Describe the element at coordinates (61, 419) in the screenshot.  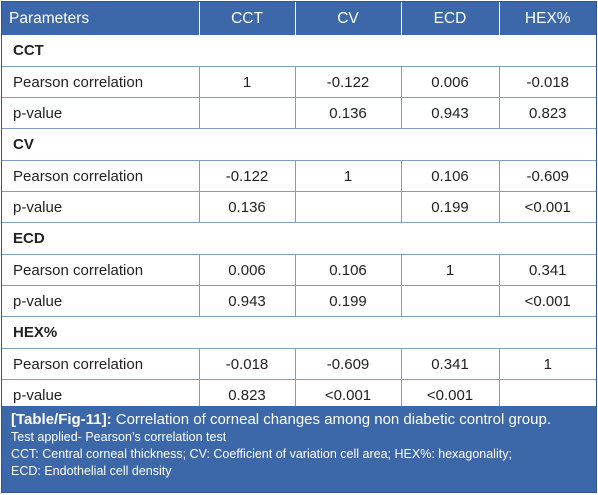
I see `caption-tag: [Table/Fig-11]:` at that location.